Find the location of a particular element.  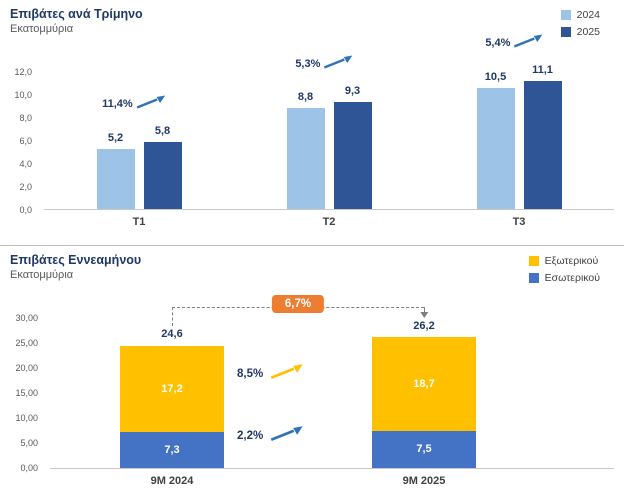

segment-Εξωτερικού-9M 2025: 18,7 is located at coordinates (424, 384).